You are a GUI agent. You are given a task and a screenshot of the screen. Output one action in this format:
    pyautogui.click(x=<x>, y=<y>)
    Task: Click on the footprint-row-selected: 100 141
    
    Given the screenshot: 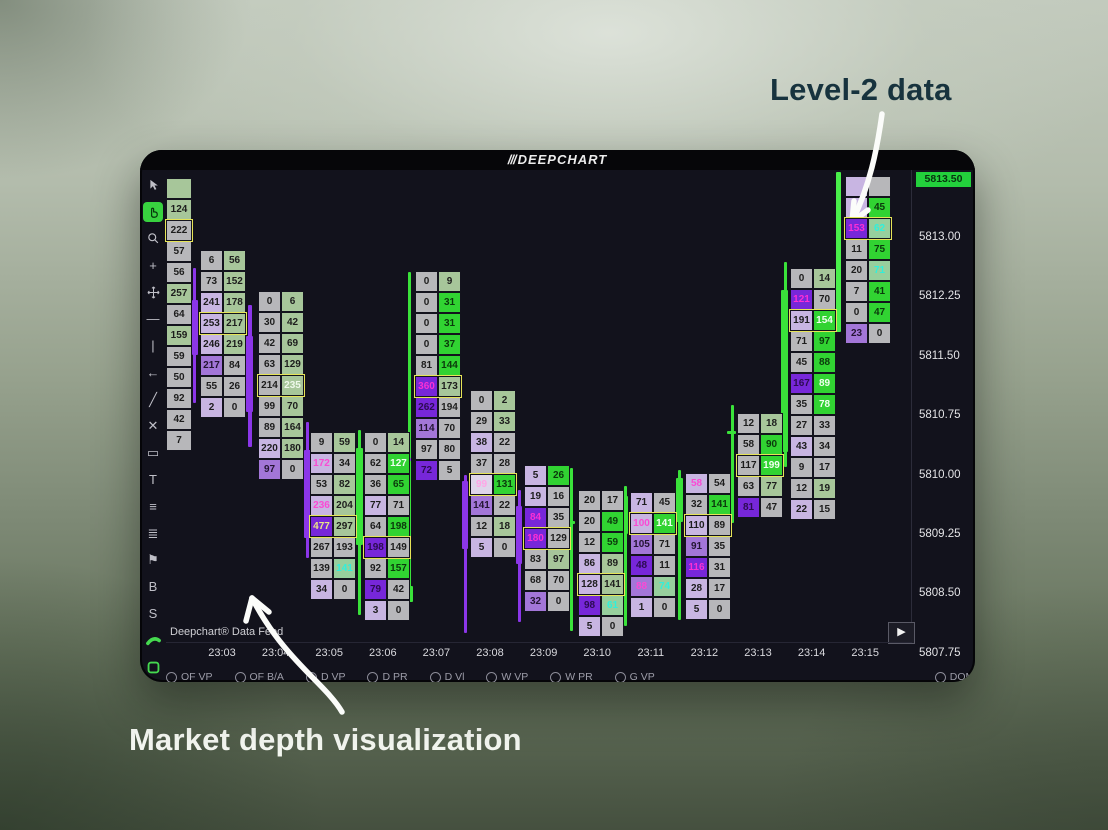 What is the action you would take?
    pyautogui.click(x=653, y=523)
    